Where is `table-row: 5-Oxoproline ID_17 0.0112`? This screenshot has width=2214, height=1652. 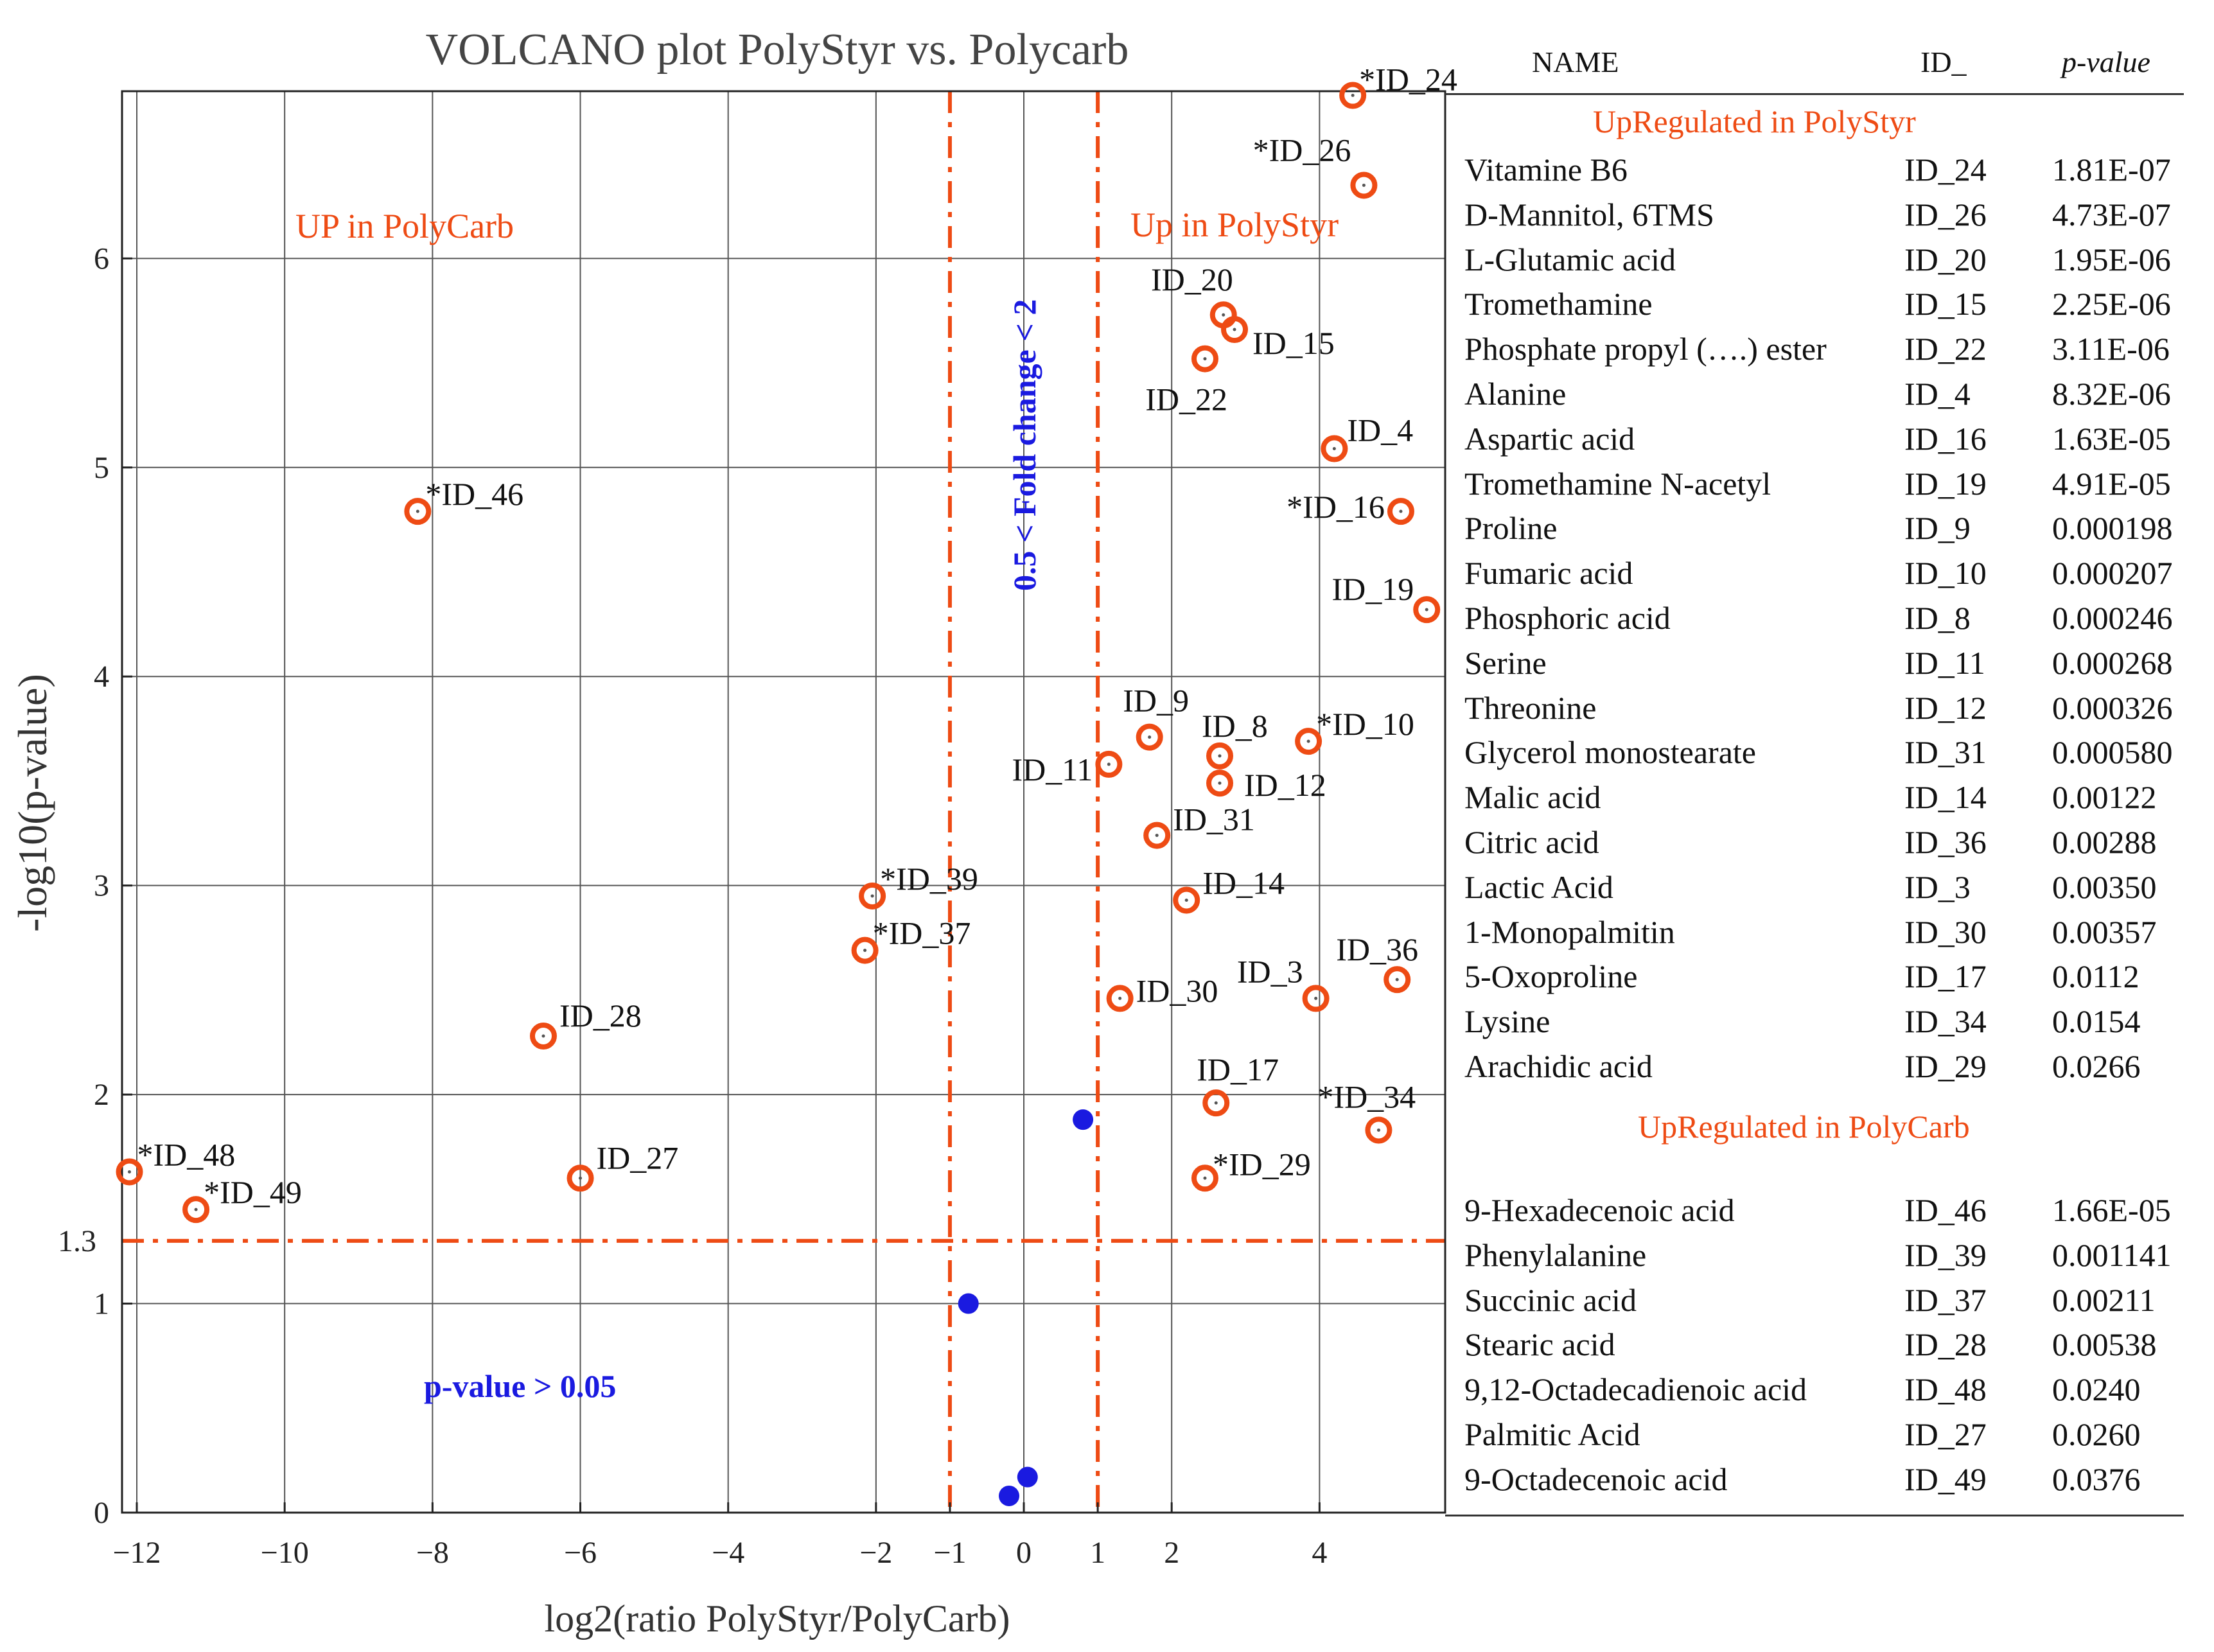
table-row: 5-Oxoproline ID_17 0.0112 is located at coordinates (1837, 980).